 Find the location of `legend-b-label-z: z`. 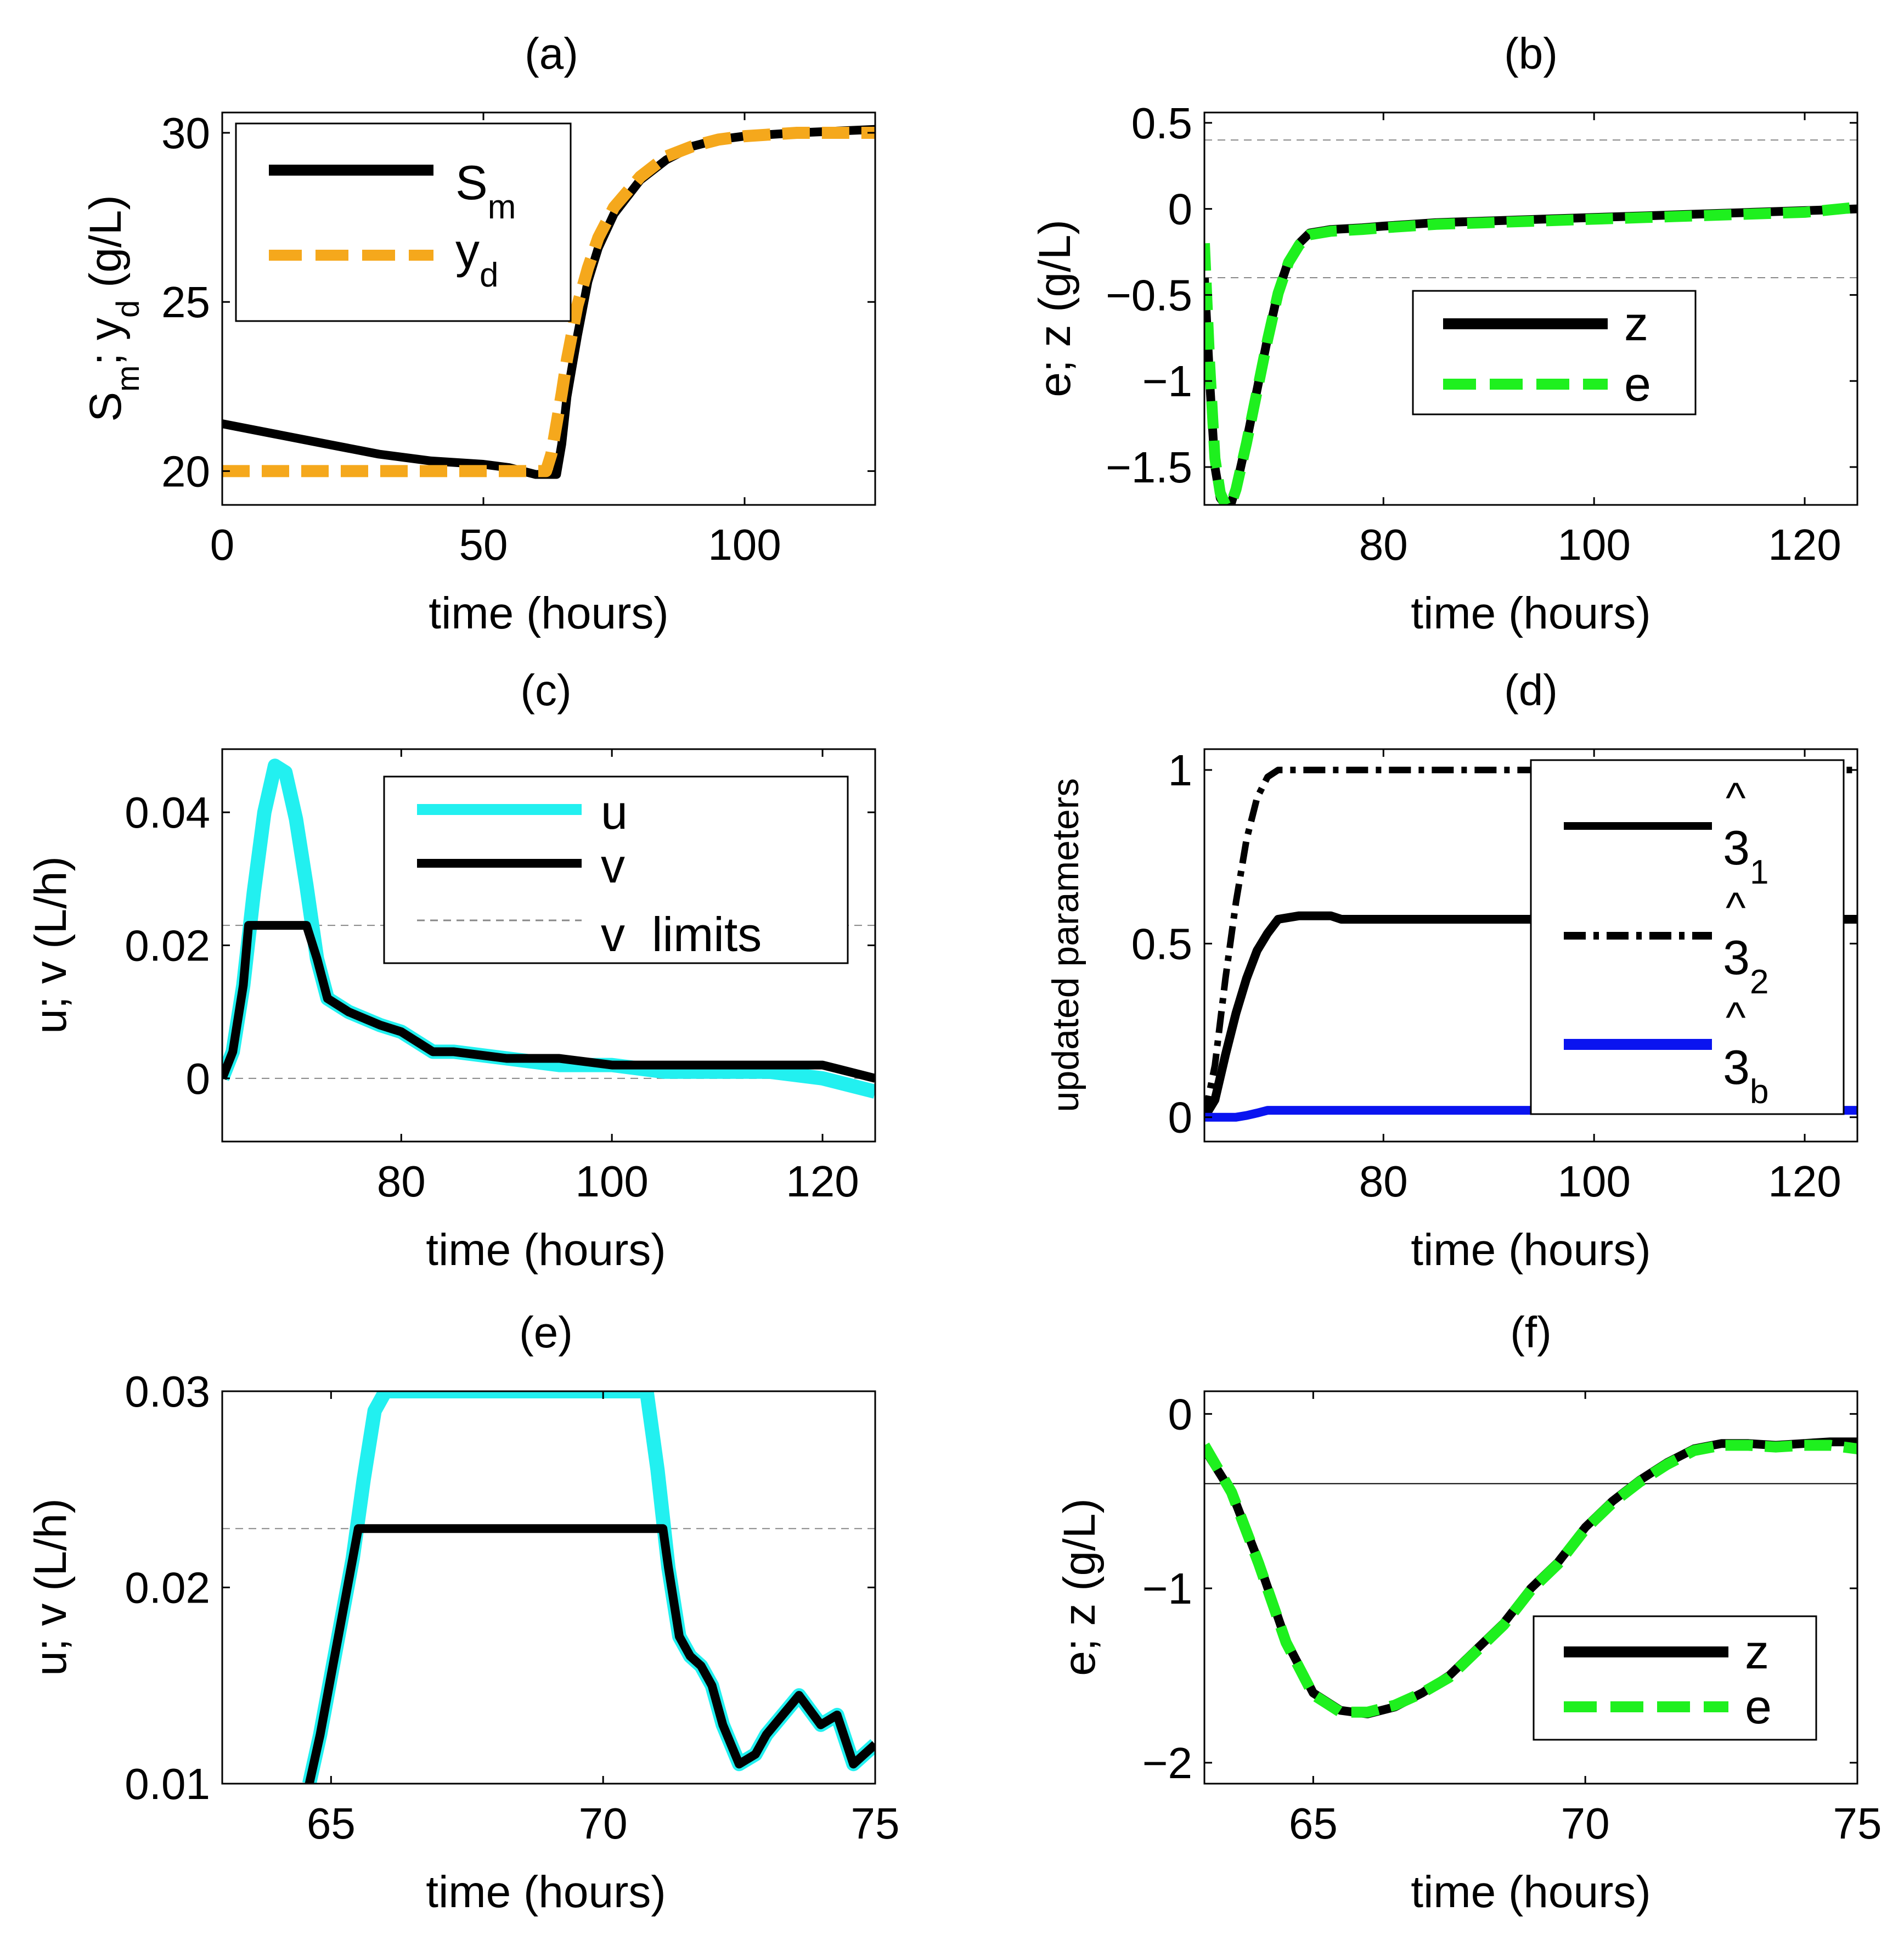

legend-b-label-z: z is located at coordinates (1636, 323).